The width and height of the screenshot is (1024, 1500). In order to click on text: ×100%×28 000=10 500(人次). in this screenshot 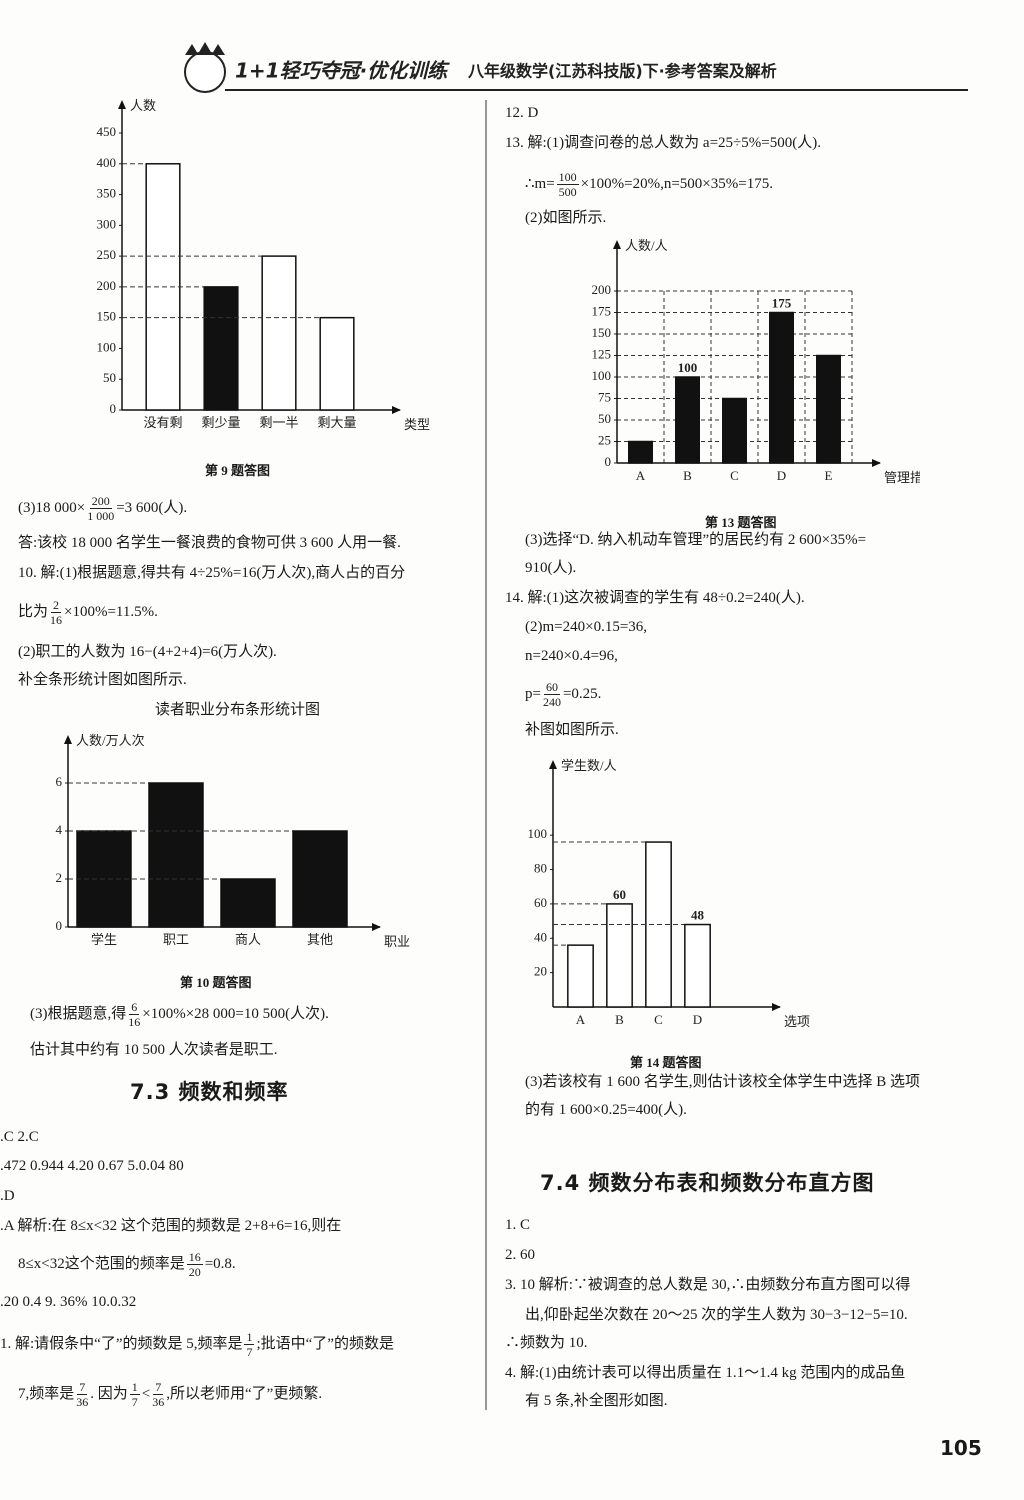, I will do `click(235, 1013)`.